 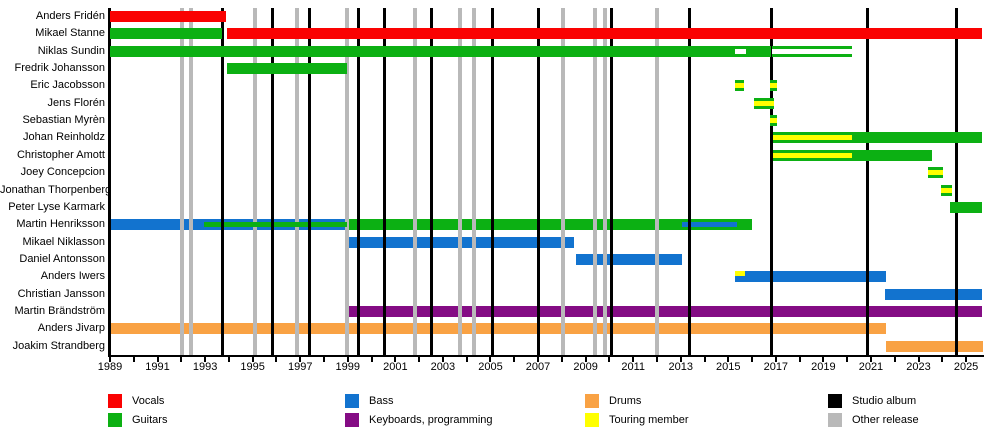 I want to click on year-label: 1989, so click(x=110, y=367).